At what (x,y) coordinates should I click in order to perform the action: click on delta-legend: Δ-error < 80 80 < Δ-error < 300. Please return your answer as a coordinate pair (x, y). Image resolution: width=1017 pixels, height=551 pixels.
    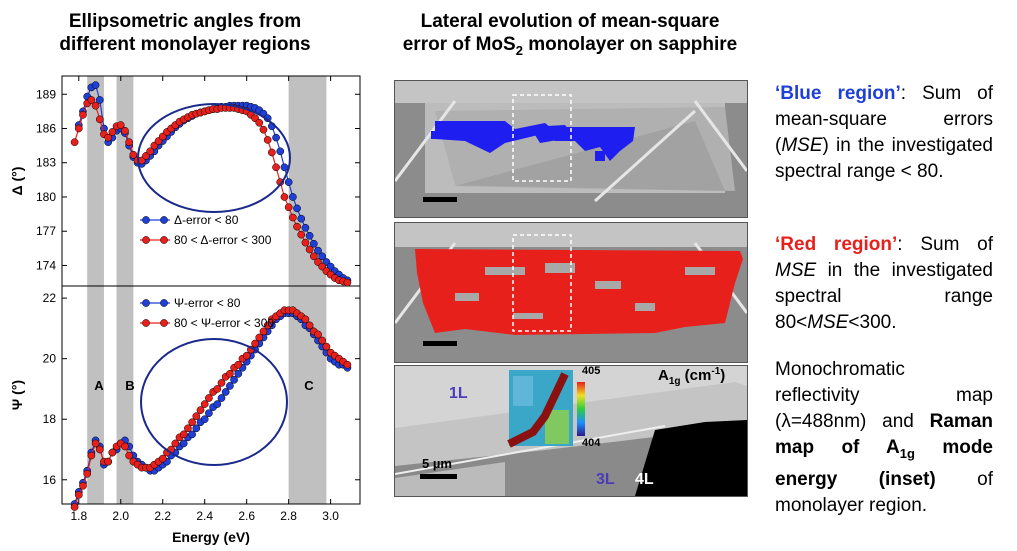
    Looking at the image, I should click on (206, 230).